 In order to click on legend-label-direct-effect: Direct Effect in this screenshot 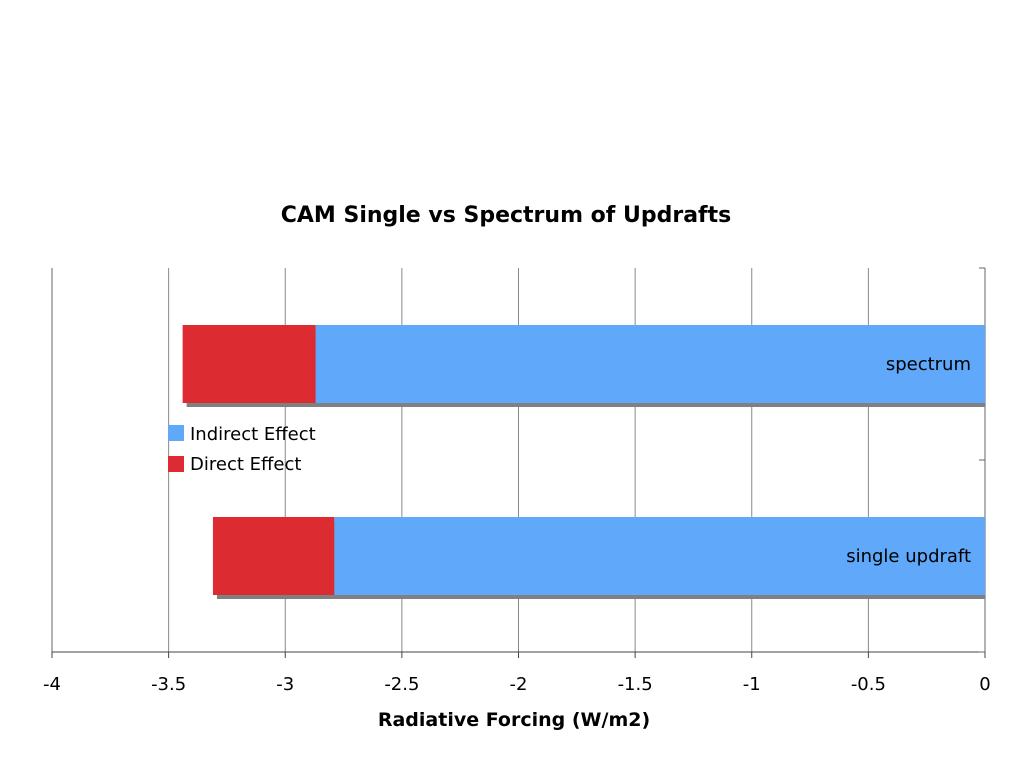, I will do `click(245, 464)`.